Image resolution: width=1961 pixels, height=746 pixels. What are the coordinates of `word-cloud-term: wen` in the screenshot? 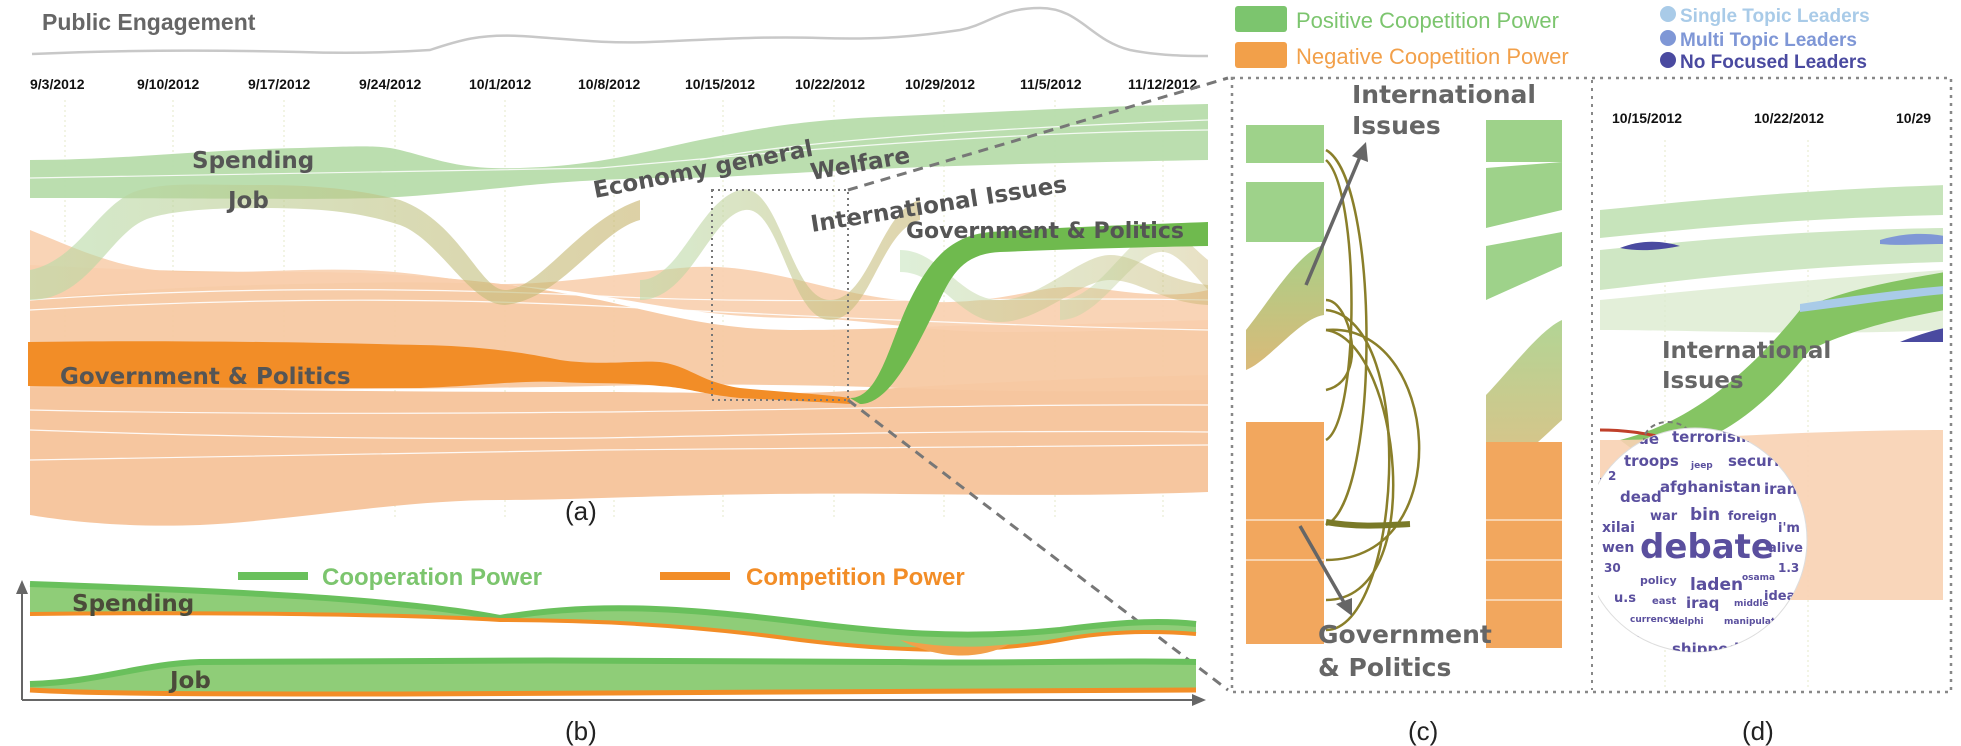 It's located at (1618, 548).